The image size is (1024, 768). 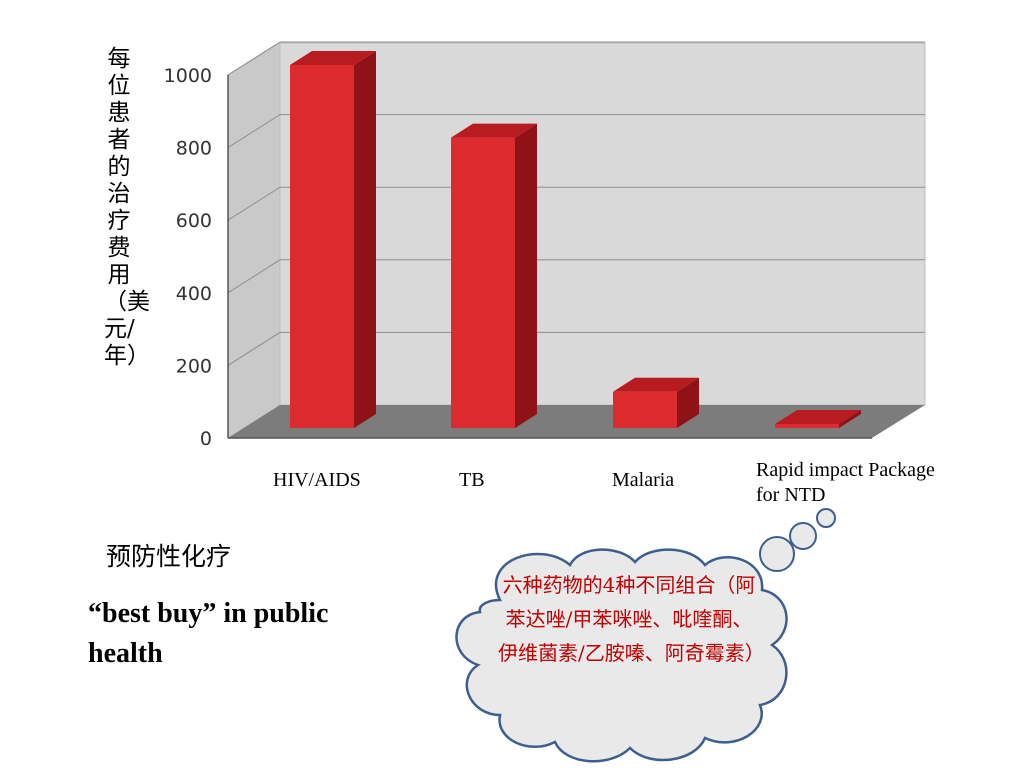 I want to click on y-tick-label: 1000, so click(x=188, y=76).